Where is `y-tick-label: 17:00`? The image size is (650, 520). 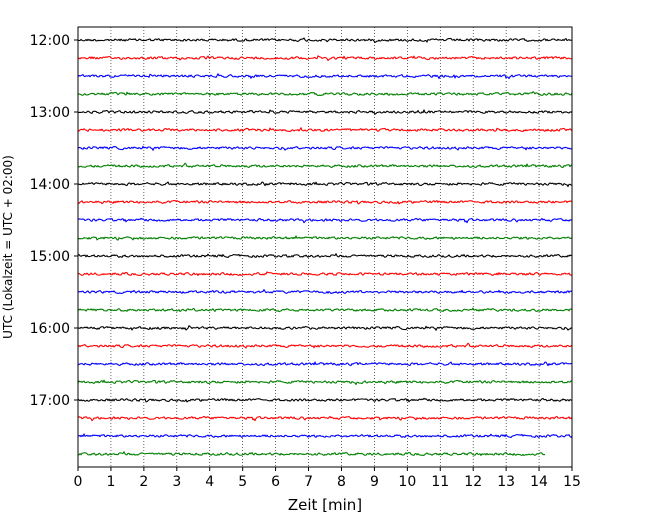
y-tick-label: 17:00 is located at coordinates (50, 401).